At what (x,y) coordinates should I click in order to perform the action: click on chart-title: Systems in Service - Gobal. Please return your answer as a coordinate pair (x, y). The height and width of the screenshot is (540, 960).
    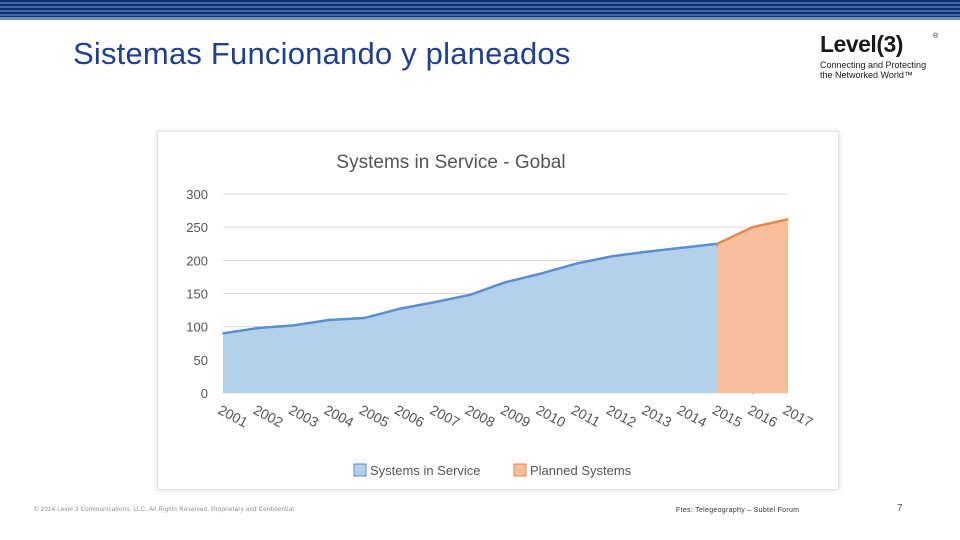
    Looking at the image, I should click on (450, 162).